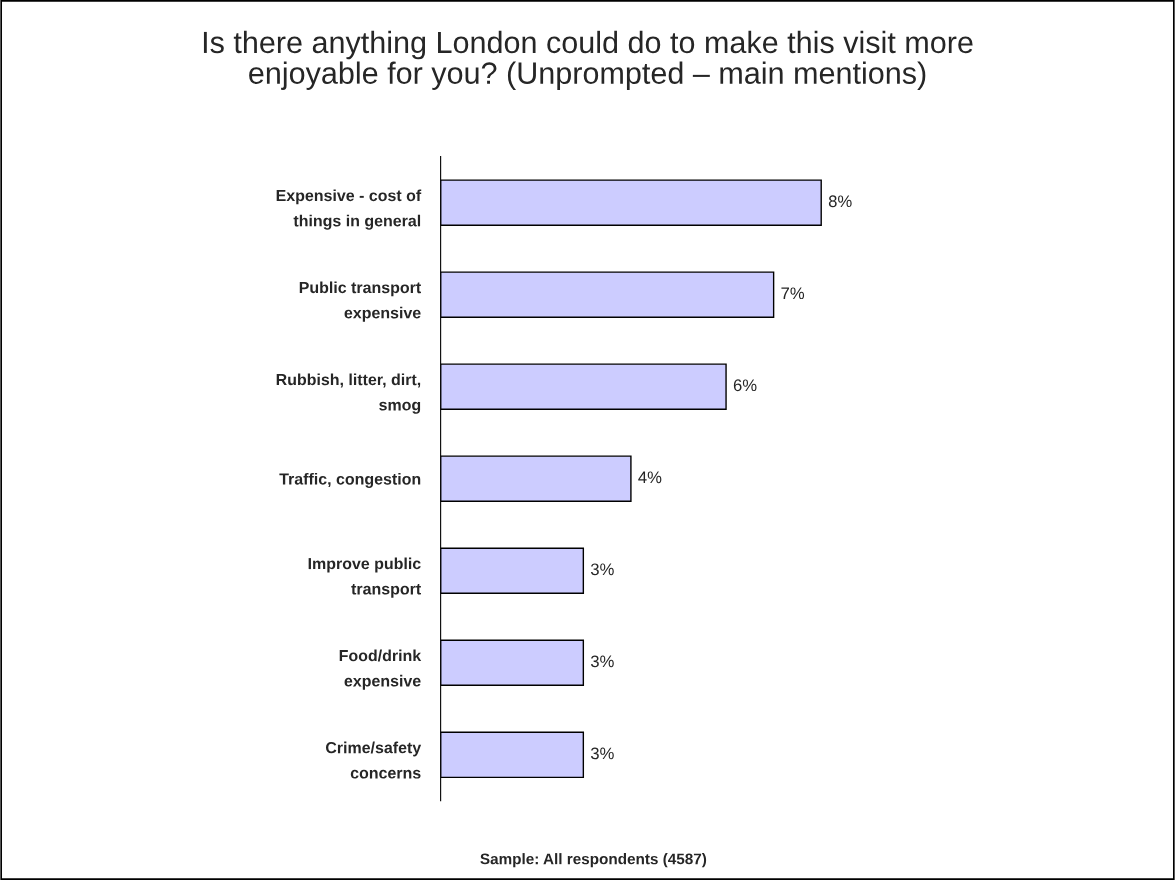 Image resolution: width=1175 pixels, height=880 pixels. What do you see at coordinates (364, 577) in the screenshot?
I see `y-tick-label: Improve public transport` at bounding box center [364, 577].